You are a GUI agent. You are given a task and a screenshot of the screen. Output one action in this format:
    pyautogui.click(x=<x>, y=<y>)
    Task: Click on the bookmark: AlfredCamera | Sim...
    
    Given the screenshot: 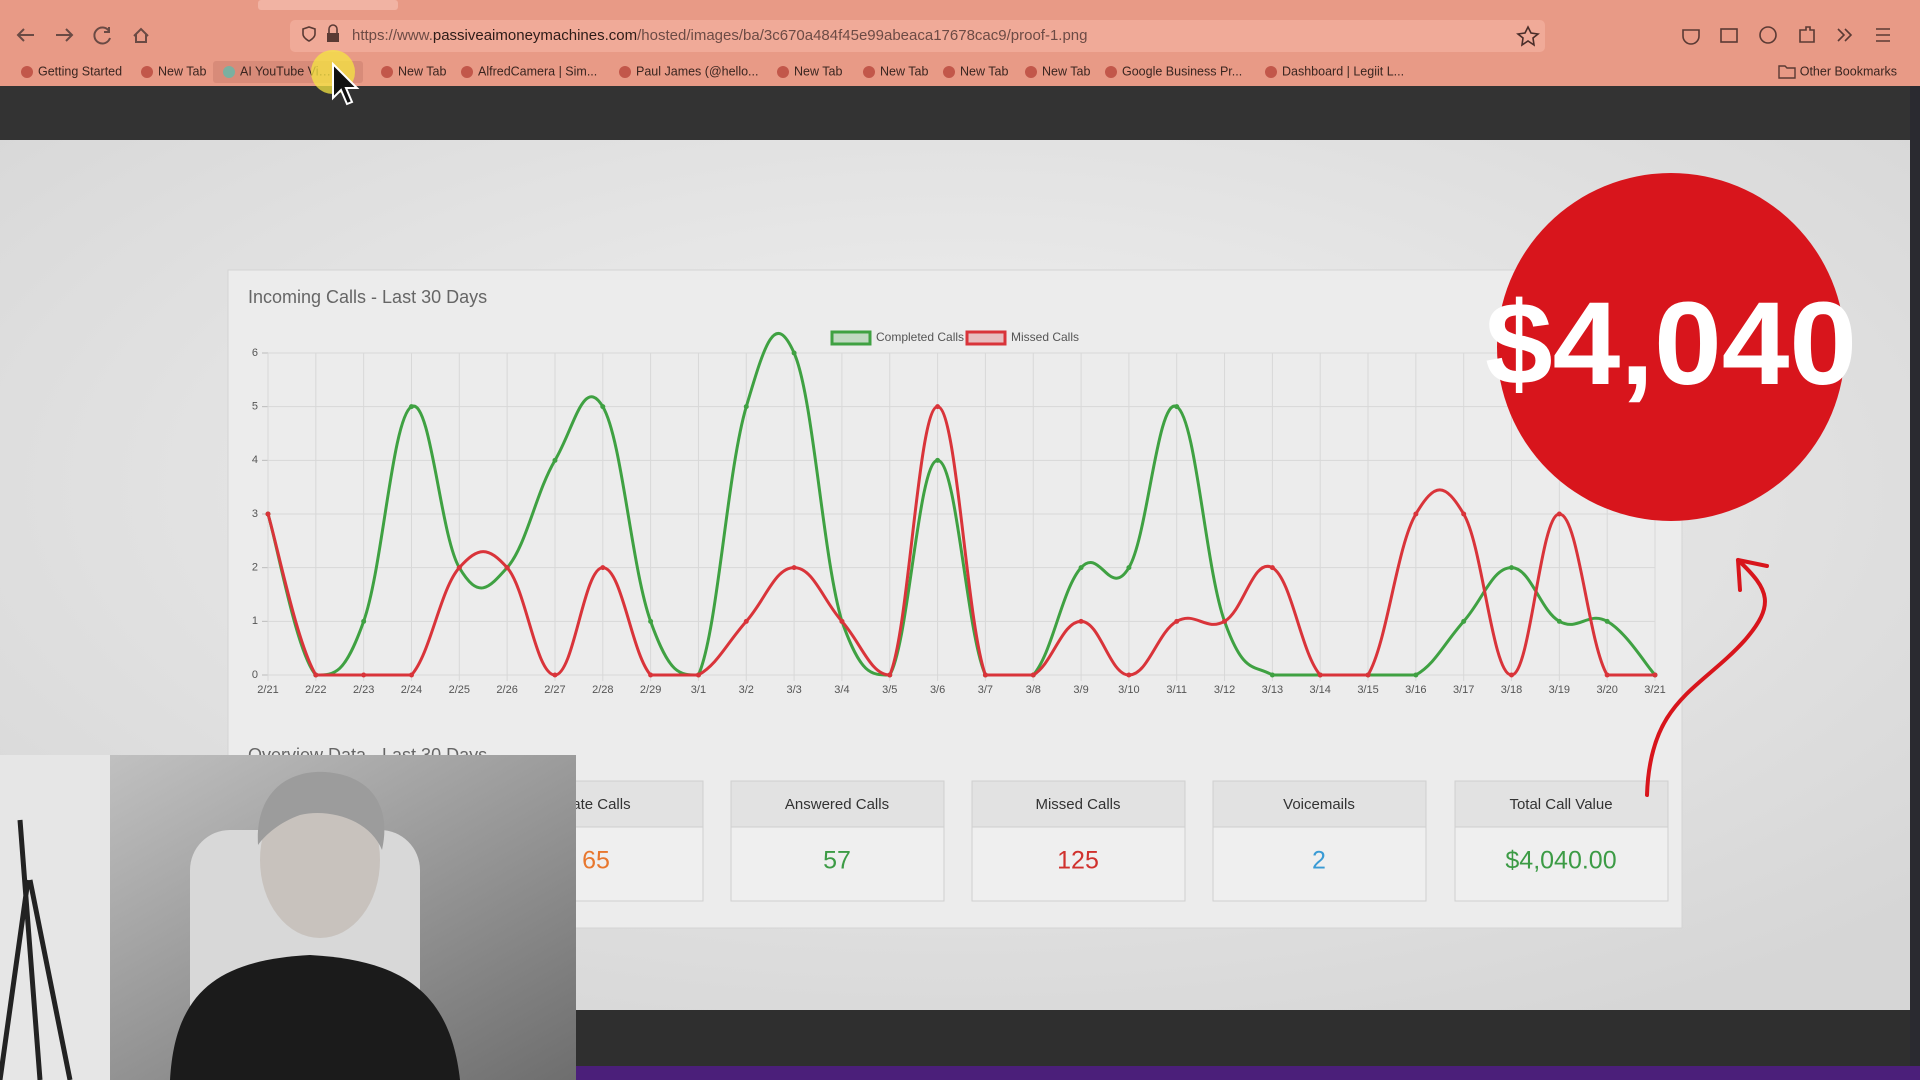 What is the action you would take?
    pyautogui.click(x=537, y=71)
    